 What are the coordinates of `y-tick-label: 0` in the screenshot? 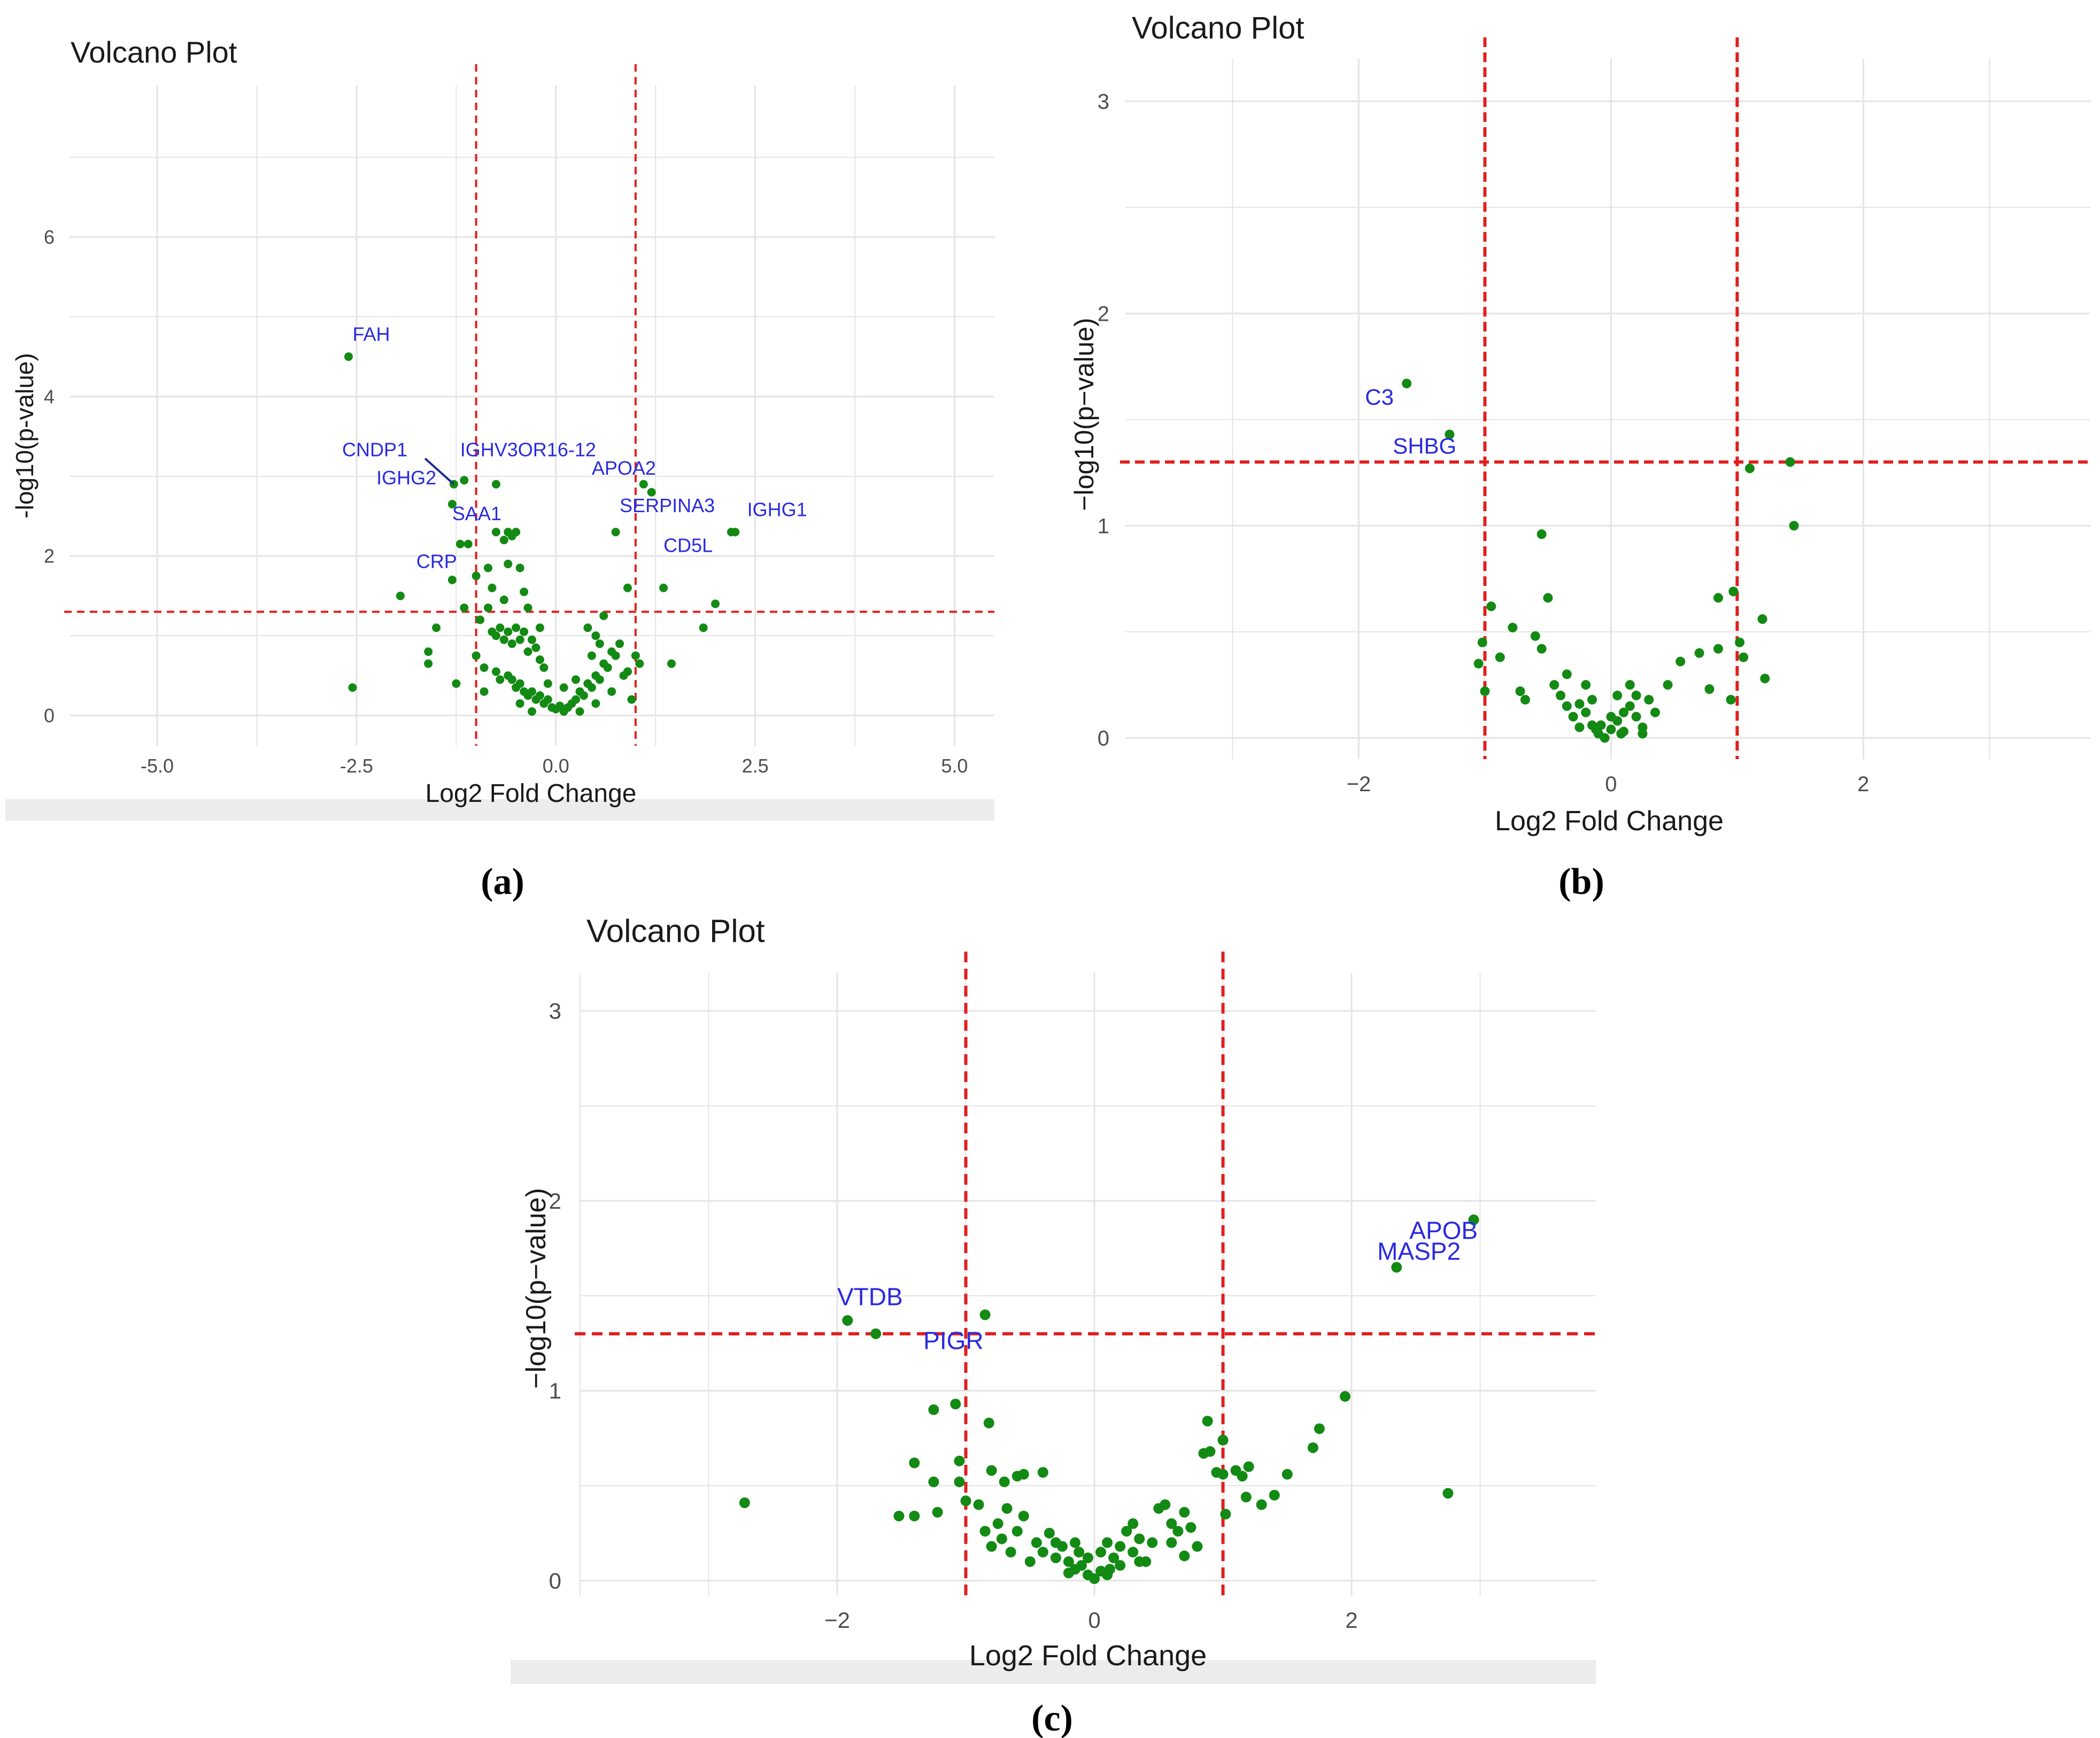 It's located at (49, 716).